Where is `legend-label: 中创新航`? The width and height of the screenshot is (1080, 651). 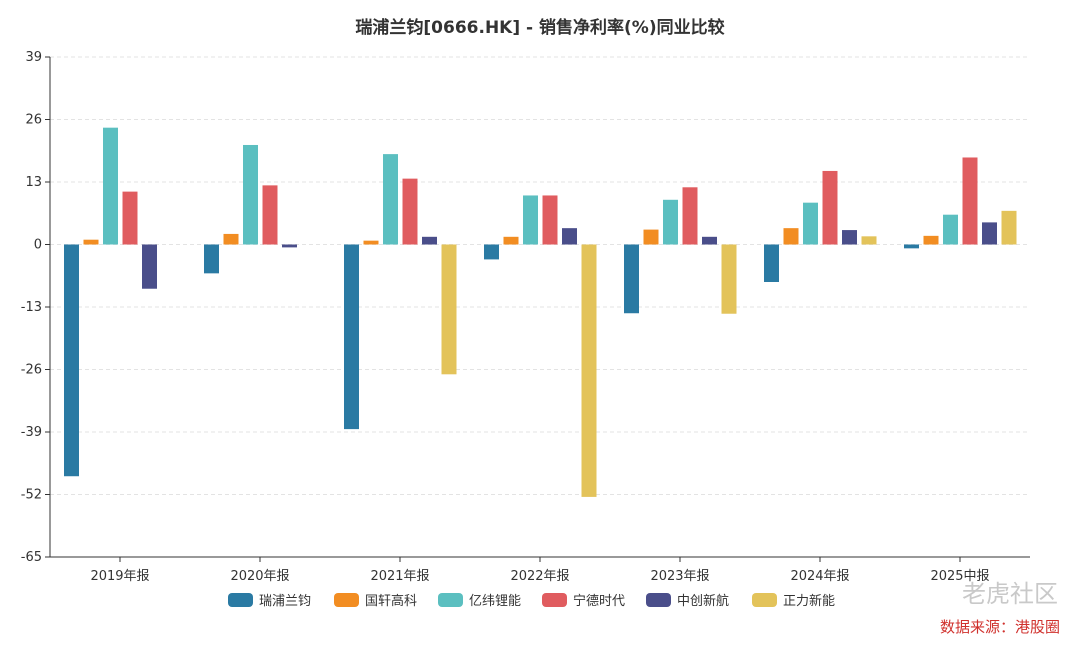 legend-label: 中创新航 is located at coordinates (703, 601).